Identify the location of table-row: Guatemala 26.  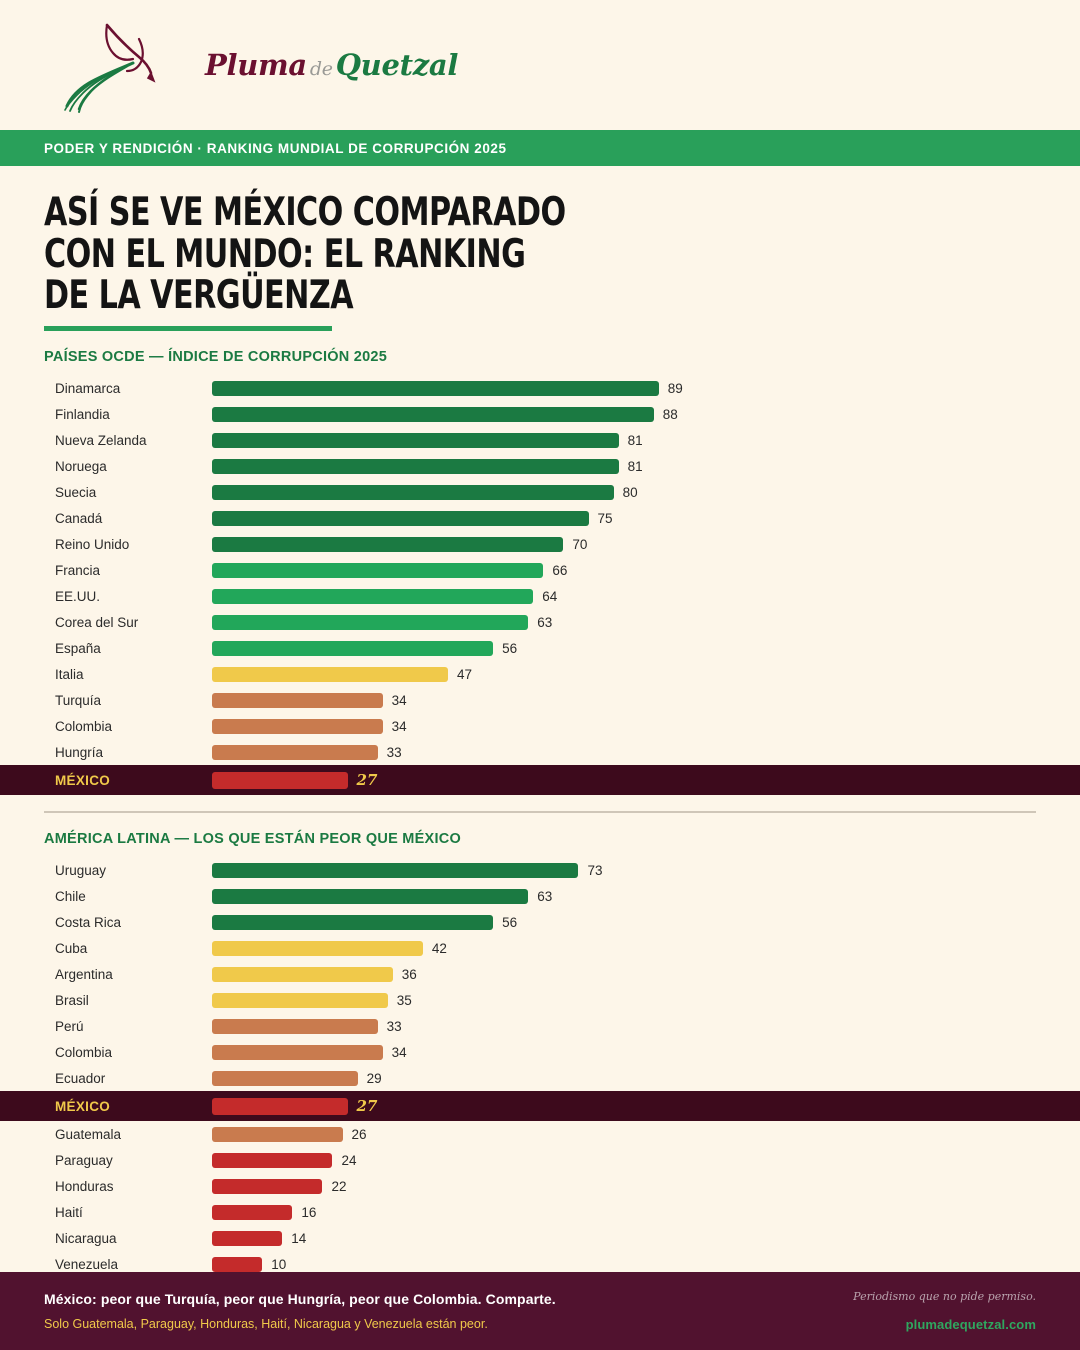
(540, 1134).